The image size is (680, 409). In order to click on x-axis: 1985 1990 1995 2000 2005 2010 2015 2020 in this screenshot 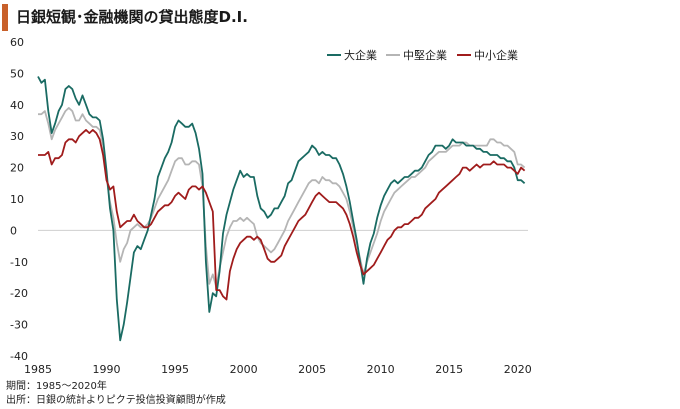, I will do `click(278, 369)`.